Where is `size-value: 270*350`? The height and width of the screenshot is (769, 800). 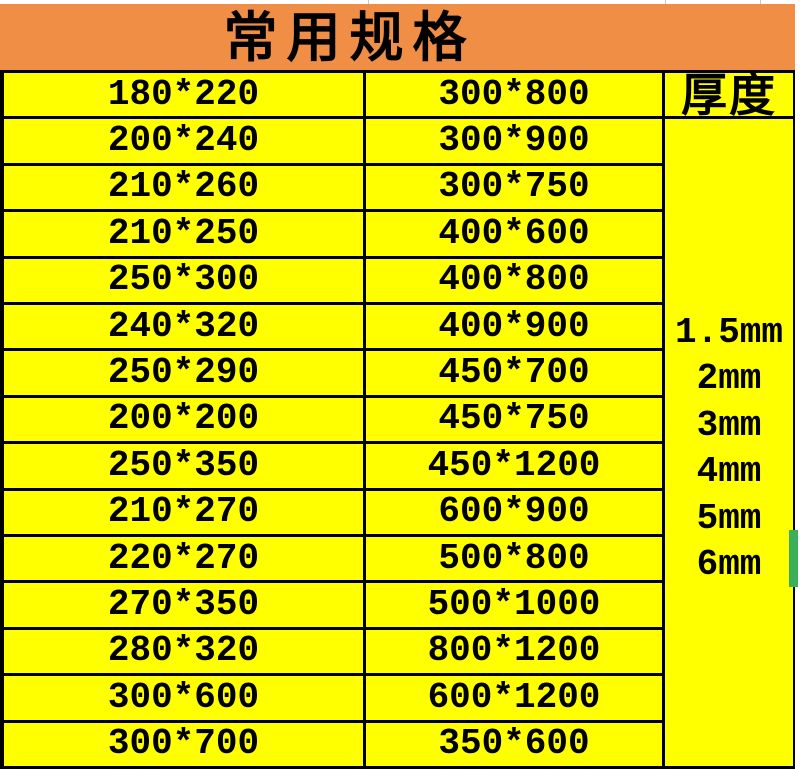
size-value: 270*350 is located at coordinates (183, 605).